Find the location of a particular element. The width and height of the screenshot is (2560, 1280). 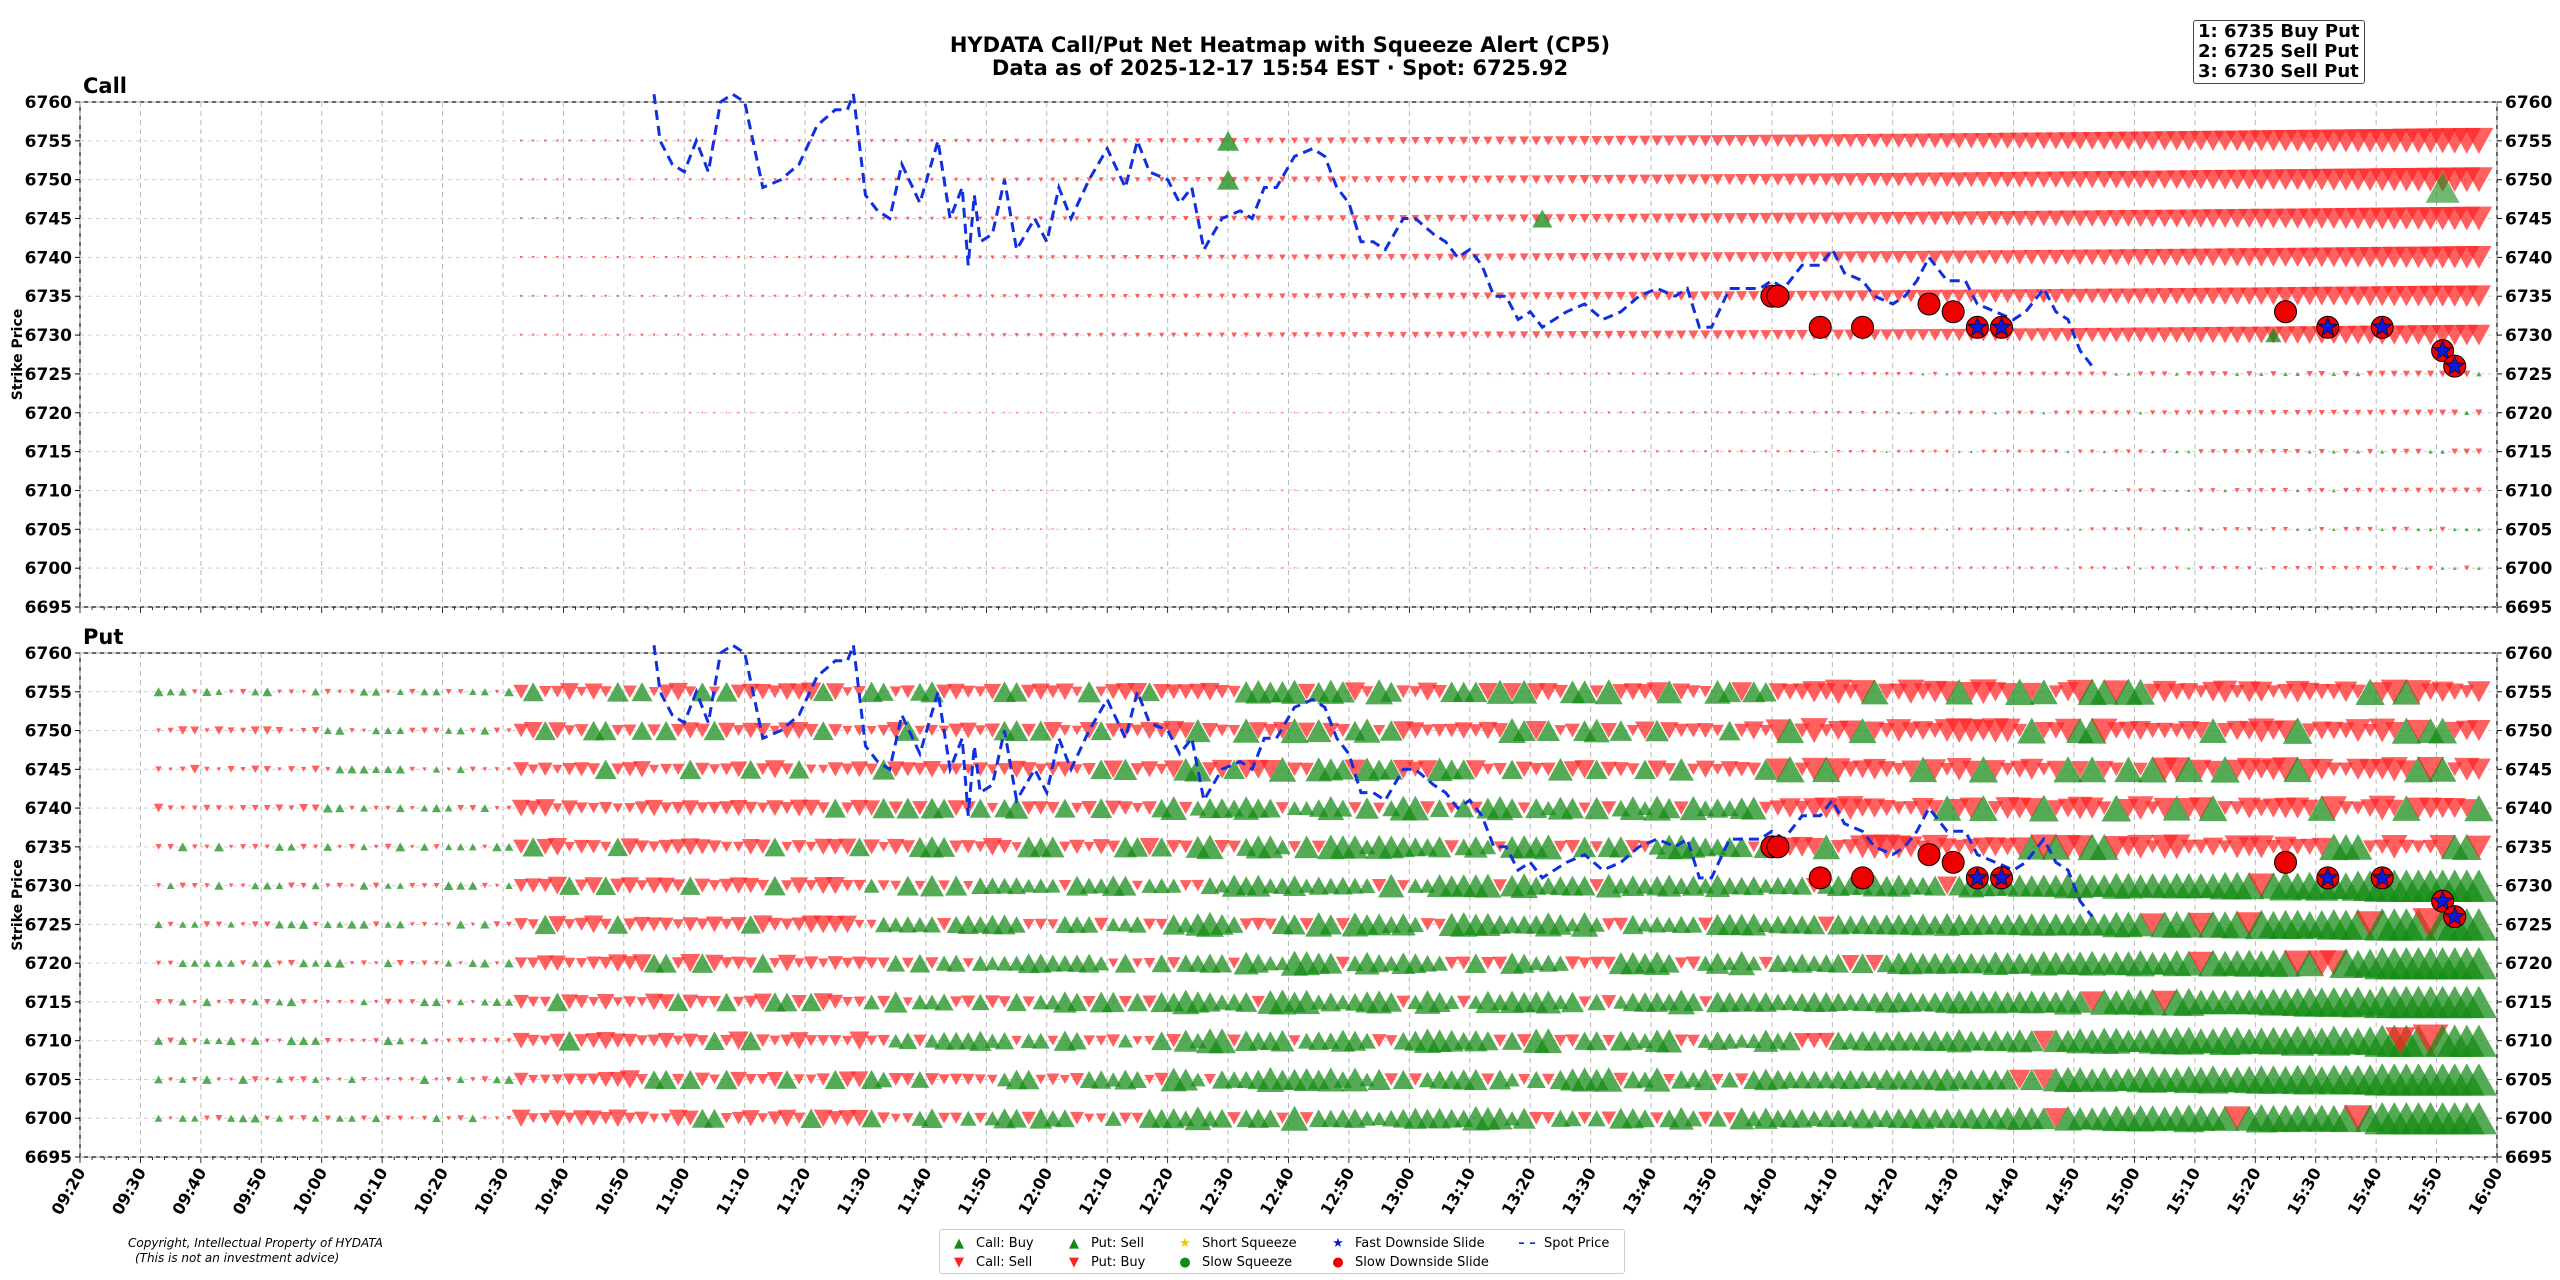

x-tick-label: 15:40 is located at coordinates (2365, 1192).